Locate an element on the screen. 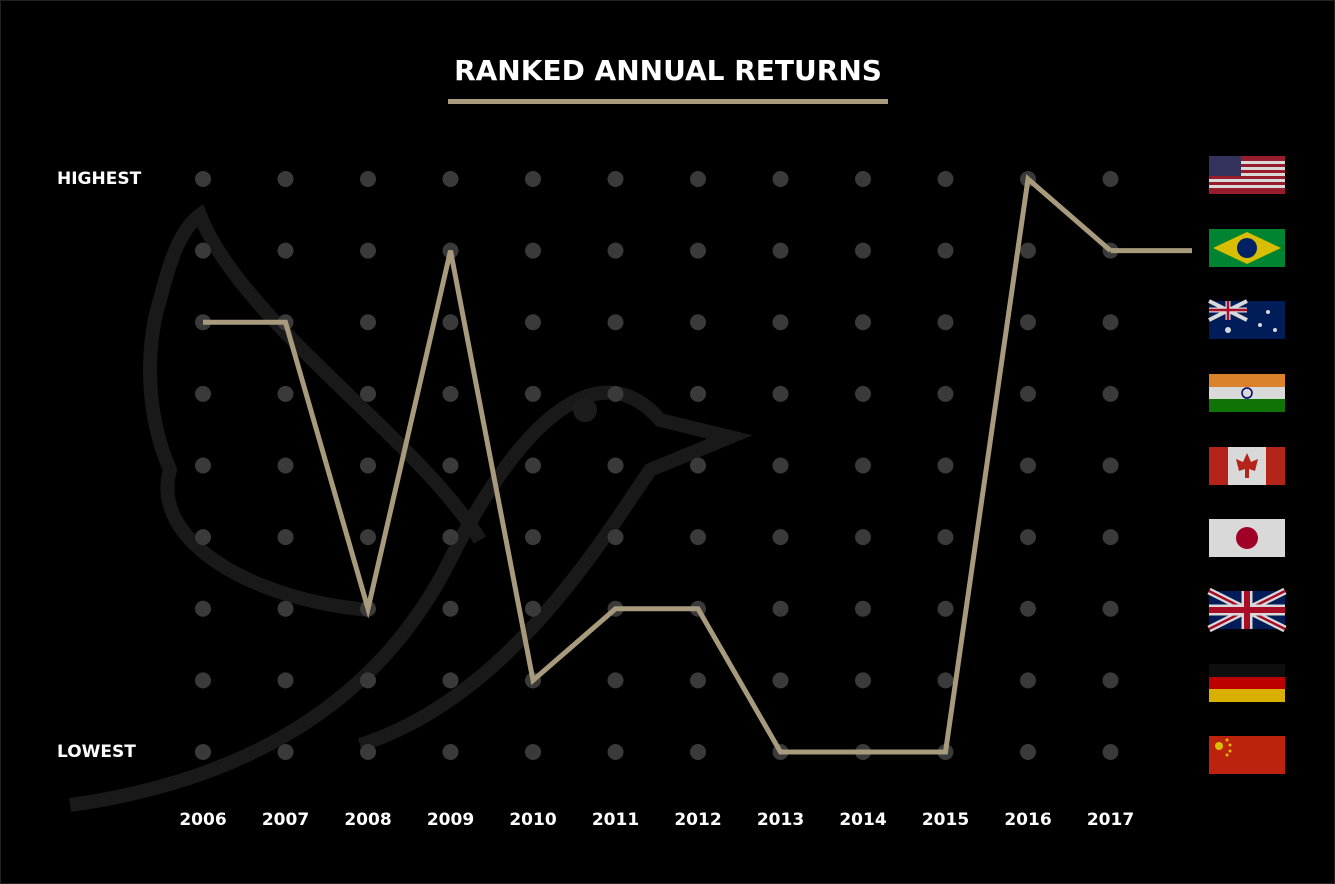  flag-us is located at coordinates (1247, 175).